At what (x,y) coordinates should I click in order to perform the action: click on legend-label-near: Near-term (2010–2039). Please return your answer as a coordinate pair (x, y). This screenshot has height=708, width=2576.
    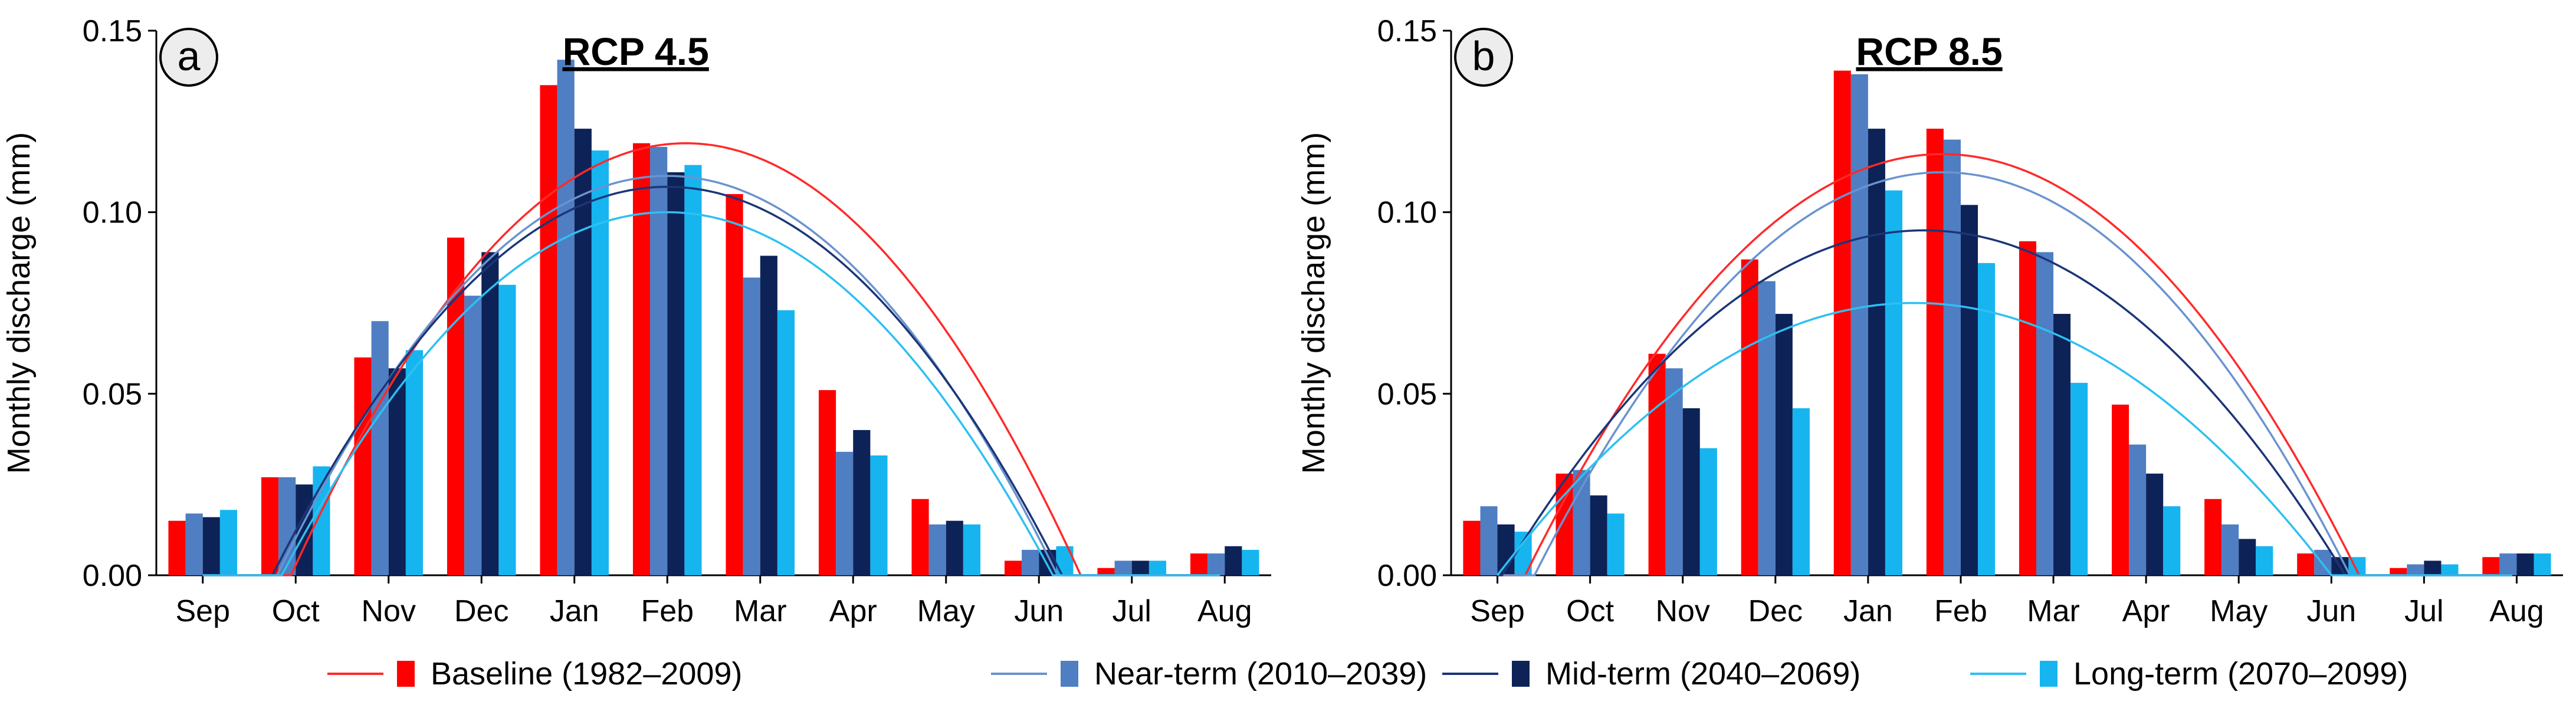
    Looking at the image, I should click on (1260, 673).